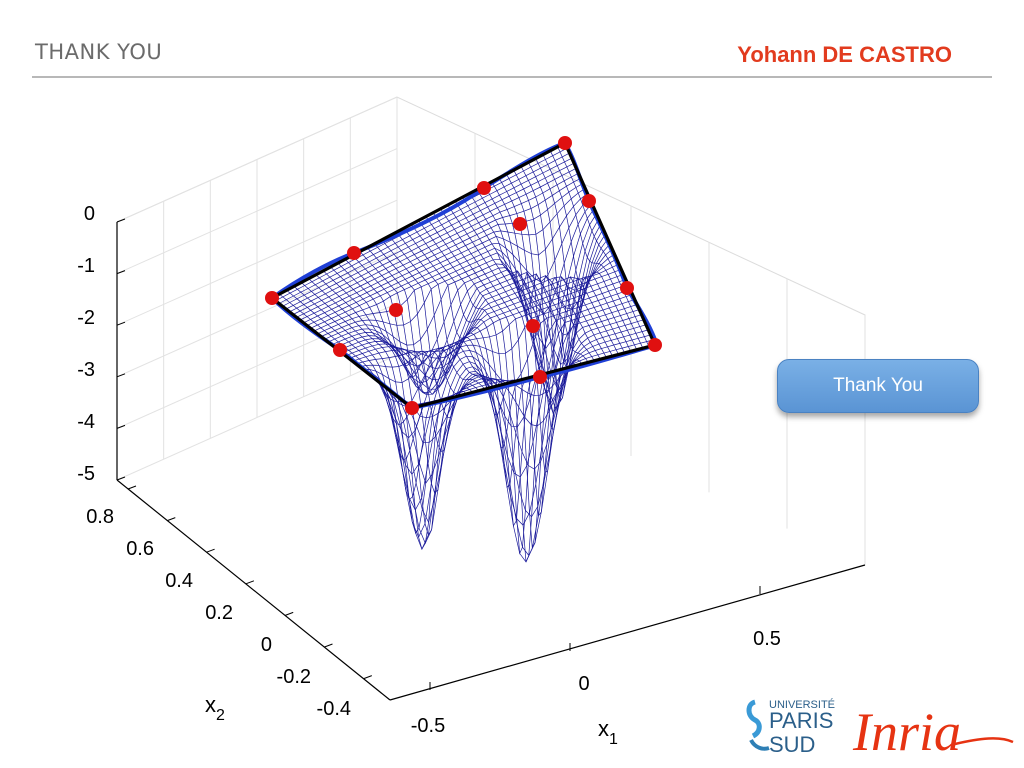 The height and width of the screenshot is (768, 1024). I want to click on sud-text: SUD, so click(792, 744).